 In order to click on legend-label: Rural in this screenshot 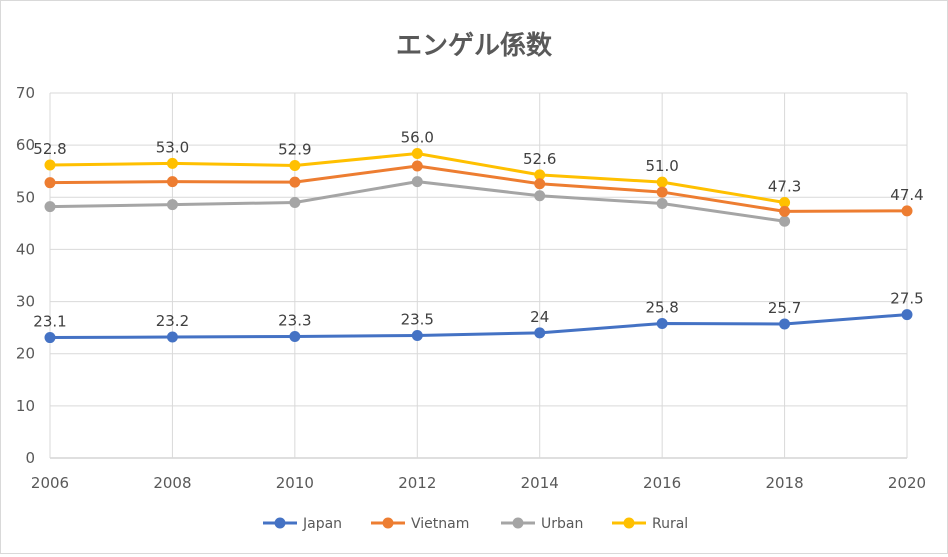, I will do `click(670, 524)`.